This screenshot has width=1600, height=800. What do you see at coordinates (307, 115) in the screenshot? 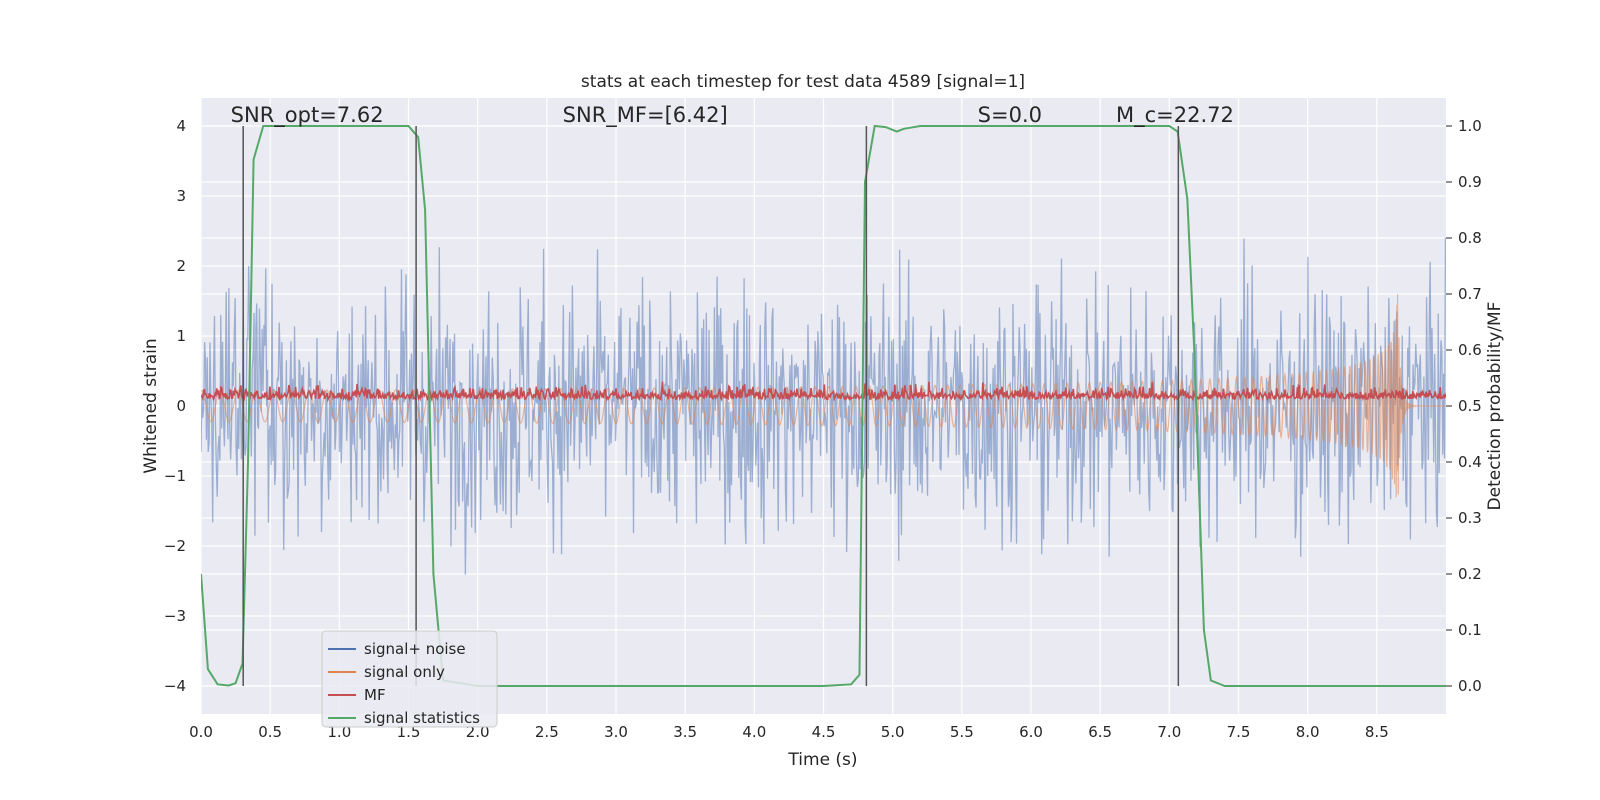
I see `annotation-text: SNR_opt=7.62` at bounding box center [307, 115].